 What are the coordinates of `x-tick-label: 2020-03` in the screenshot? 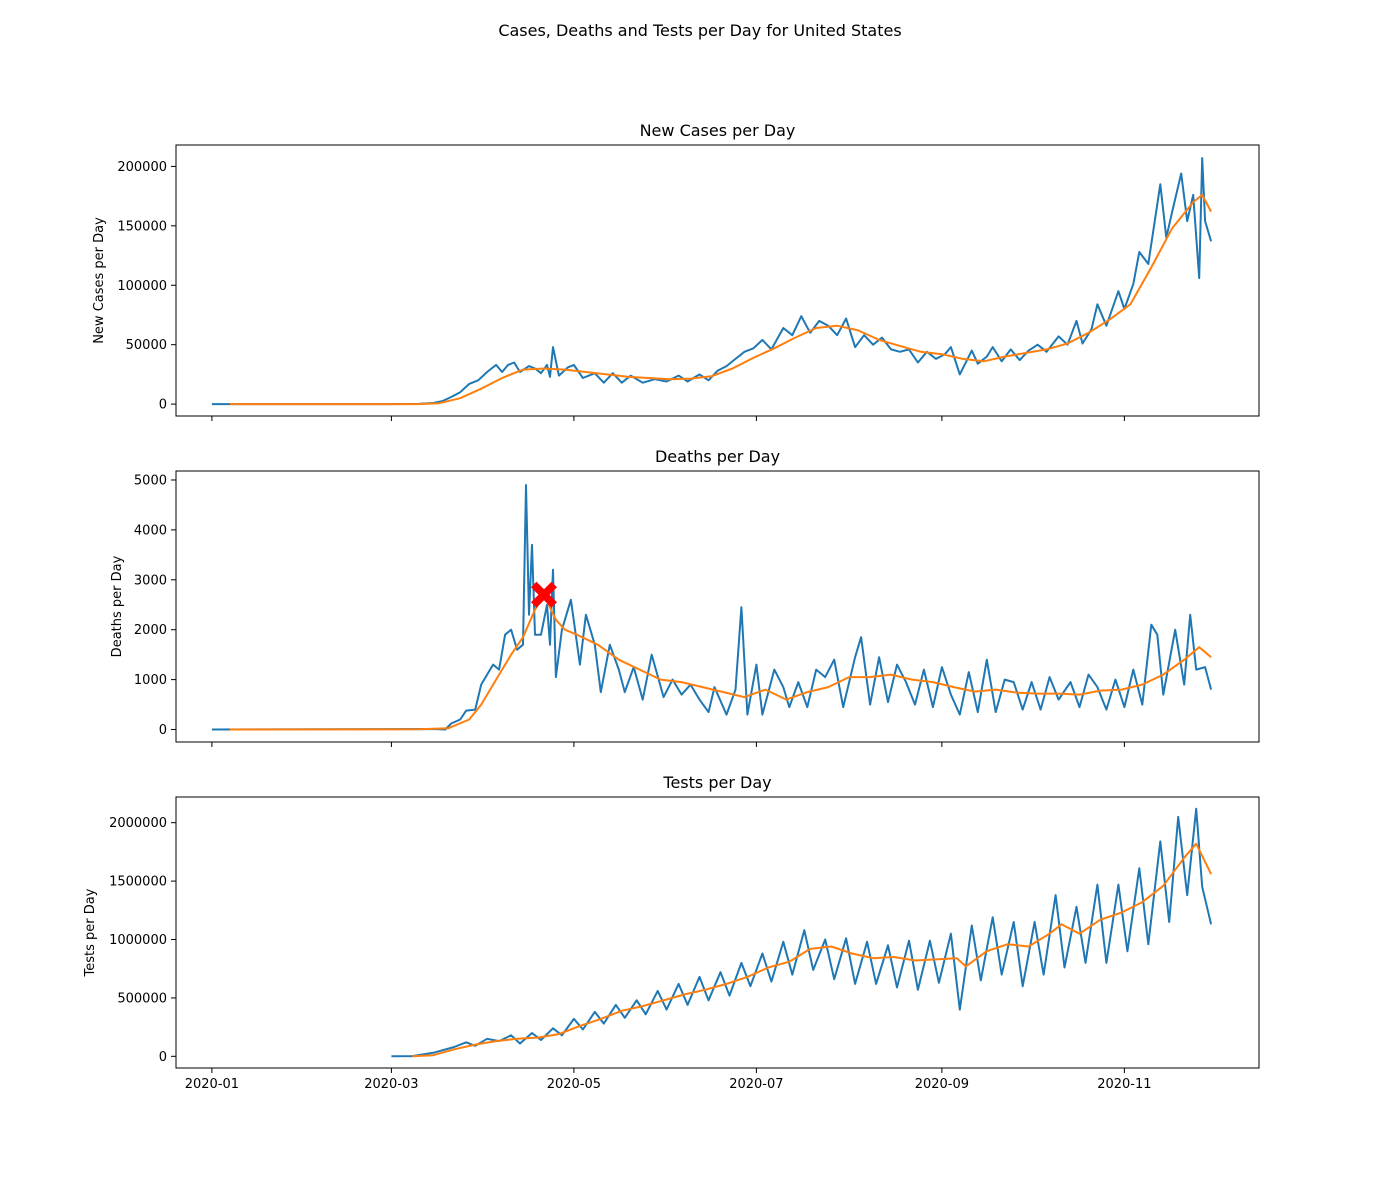 It's located at (391, 1084).